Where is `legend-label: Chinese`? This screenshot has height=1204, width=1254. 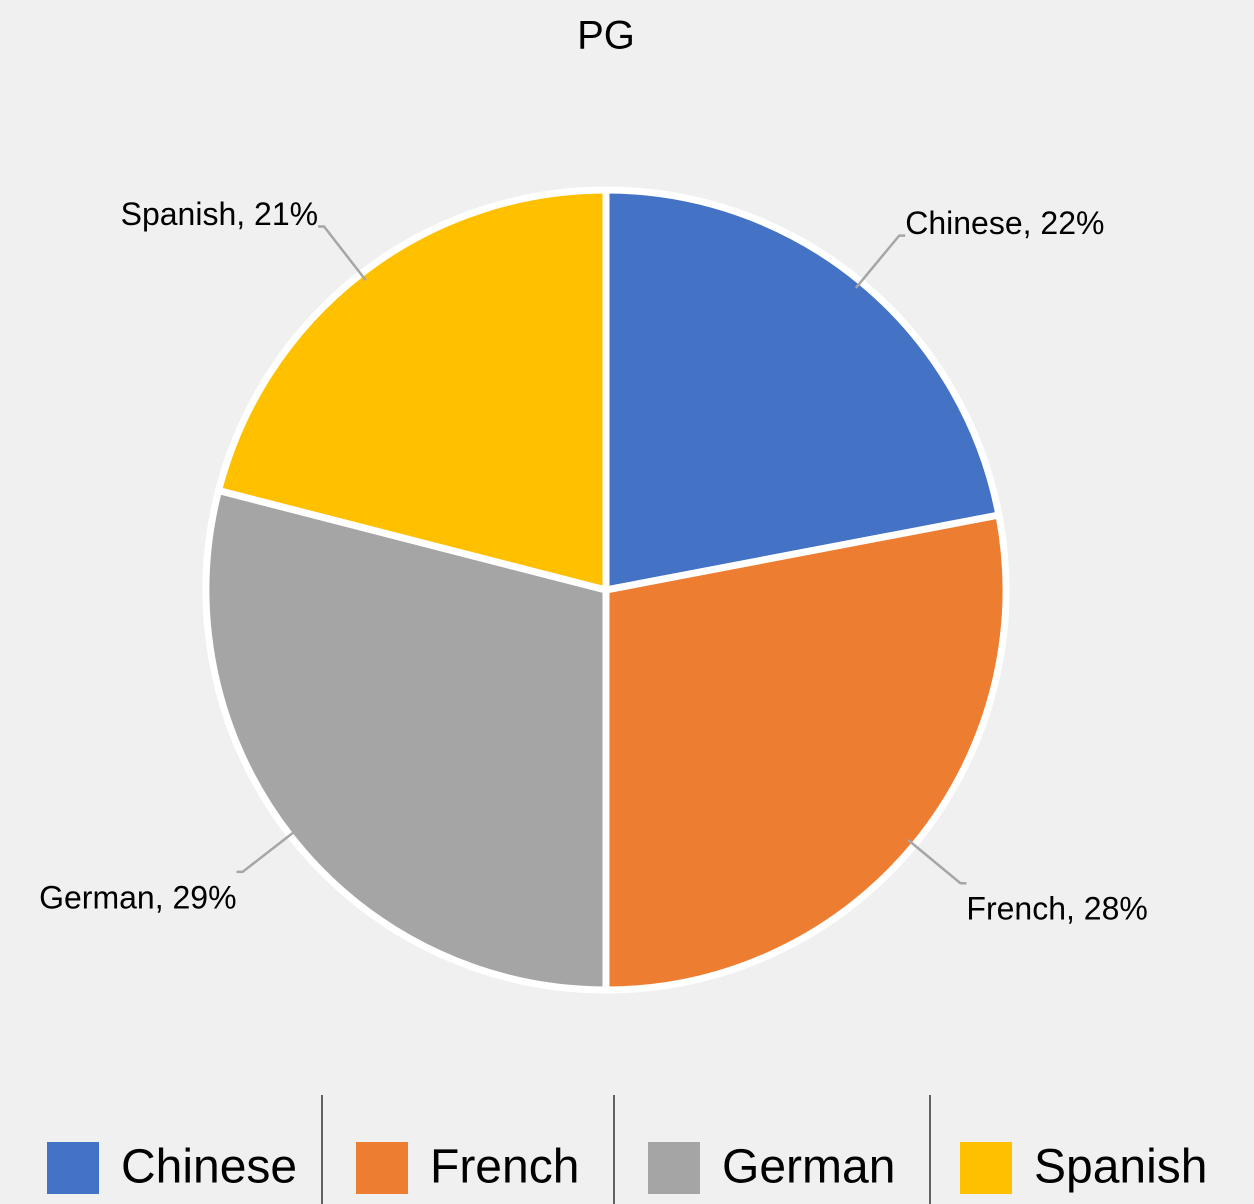
legend-label: Chinese is located at coordinates (209, 1167).